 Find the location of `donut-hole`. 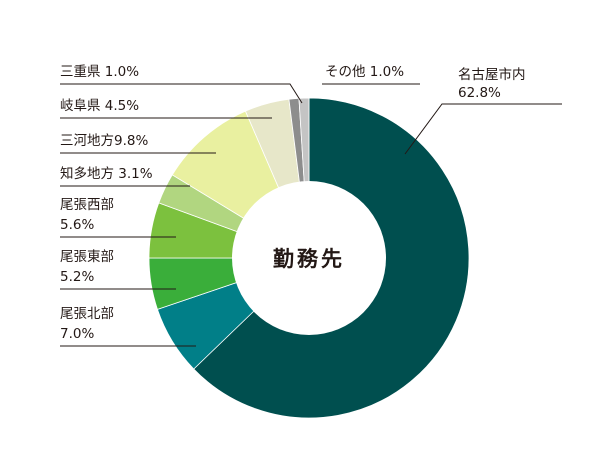

donut-hole is located at coordinates (309, 258).